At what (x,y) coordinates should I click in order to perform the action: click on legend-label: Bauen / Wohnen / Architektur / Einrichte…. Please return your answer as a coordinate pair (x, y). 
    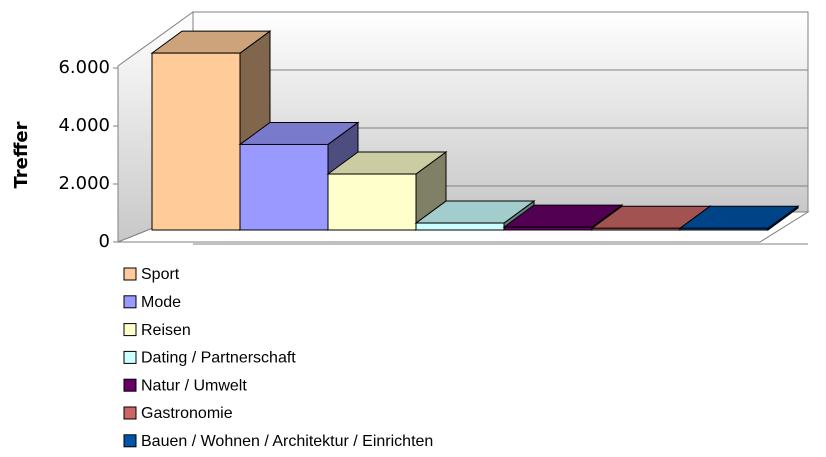
    Looking at the image, I should click on (287, 441).